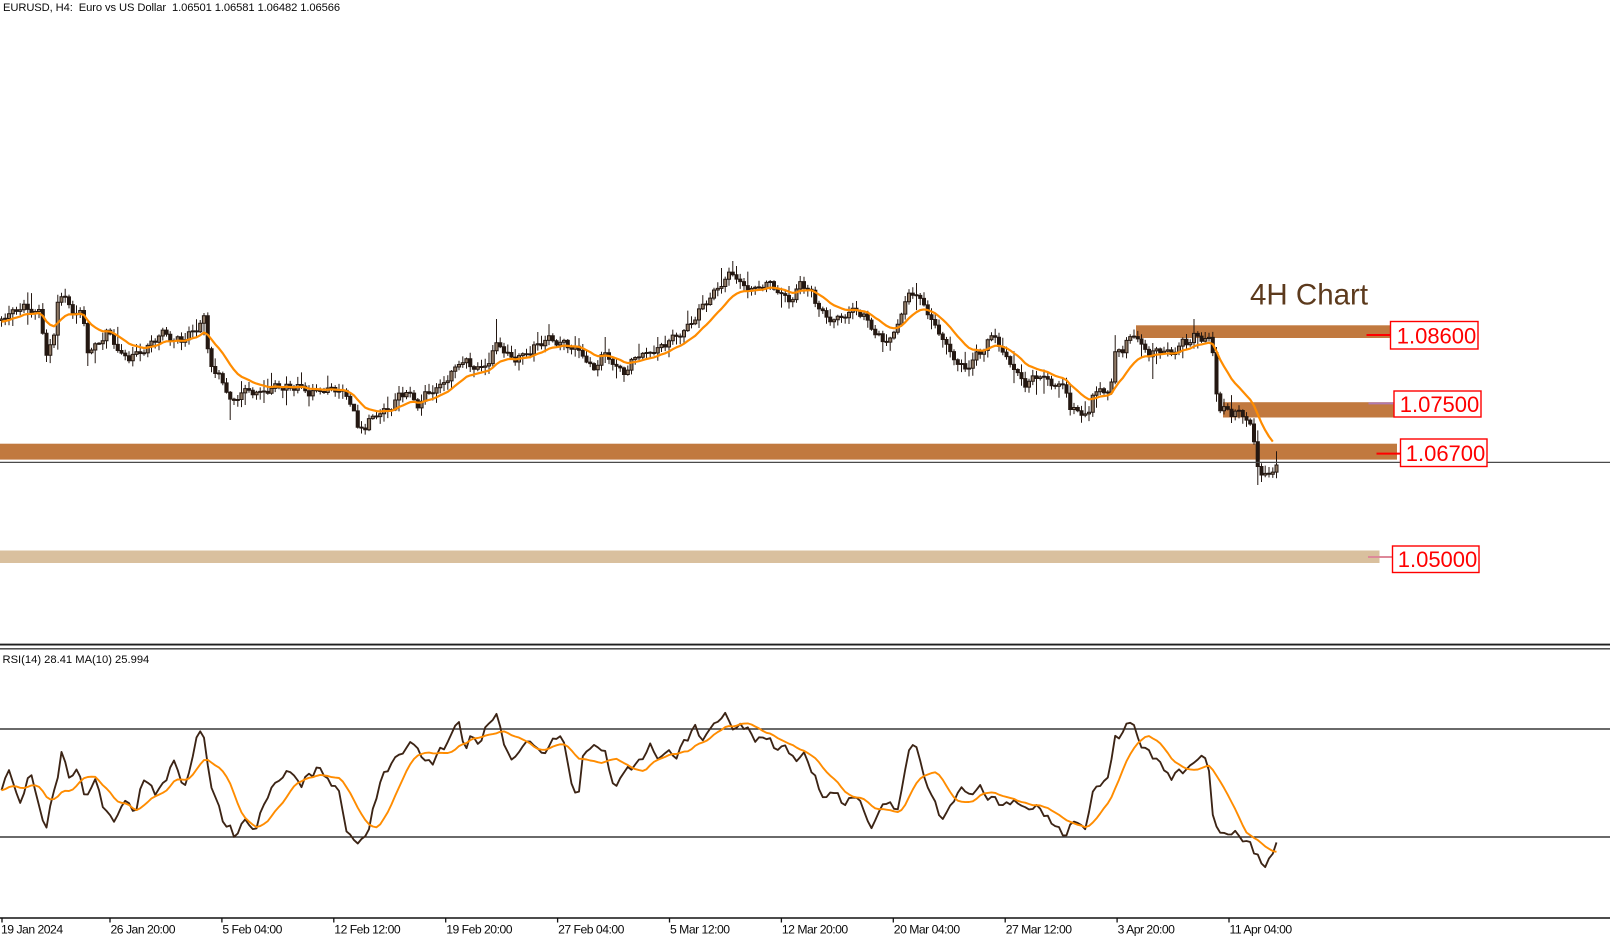  Describe the element at coordinates (700, 930) in the screenshot. I see `svg-text: 5 Mar 12:00` at that location.